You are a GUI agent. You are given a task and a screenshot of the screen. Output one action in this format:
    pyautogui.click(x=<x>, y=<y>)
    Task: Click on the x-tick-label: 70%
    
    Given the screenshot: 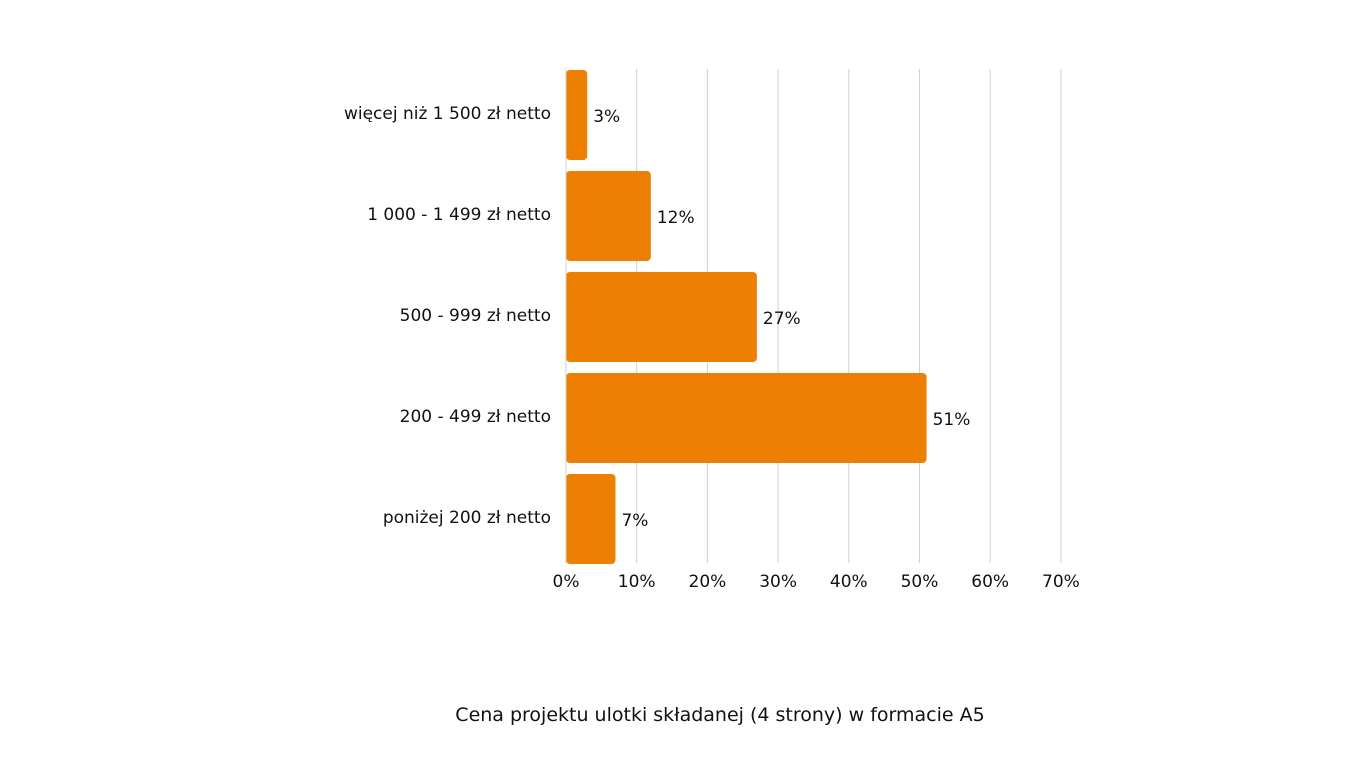 What is the action you would take?
    pyautogui.click(x=1061, y=582)
    